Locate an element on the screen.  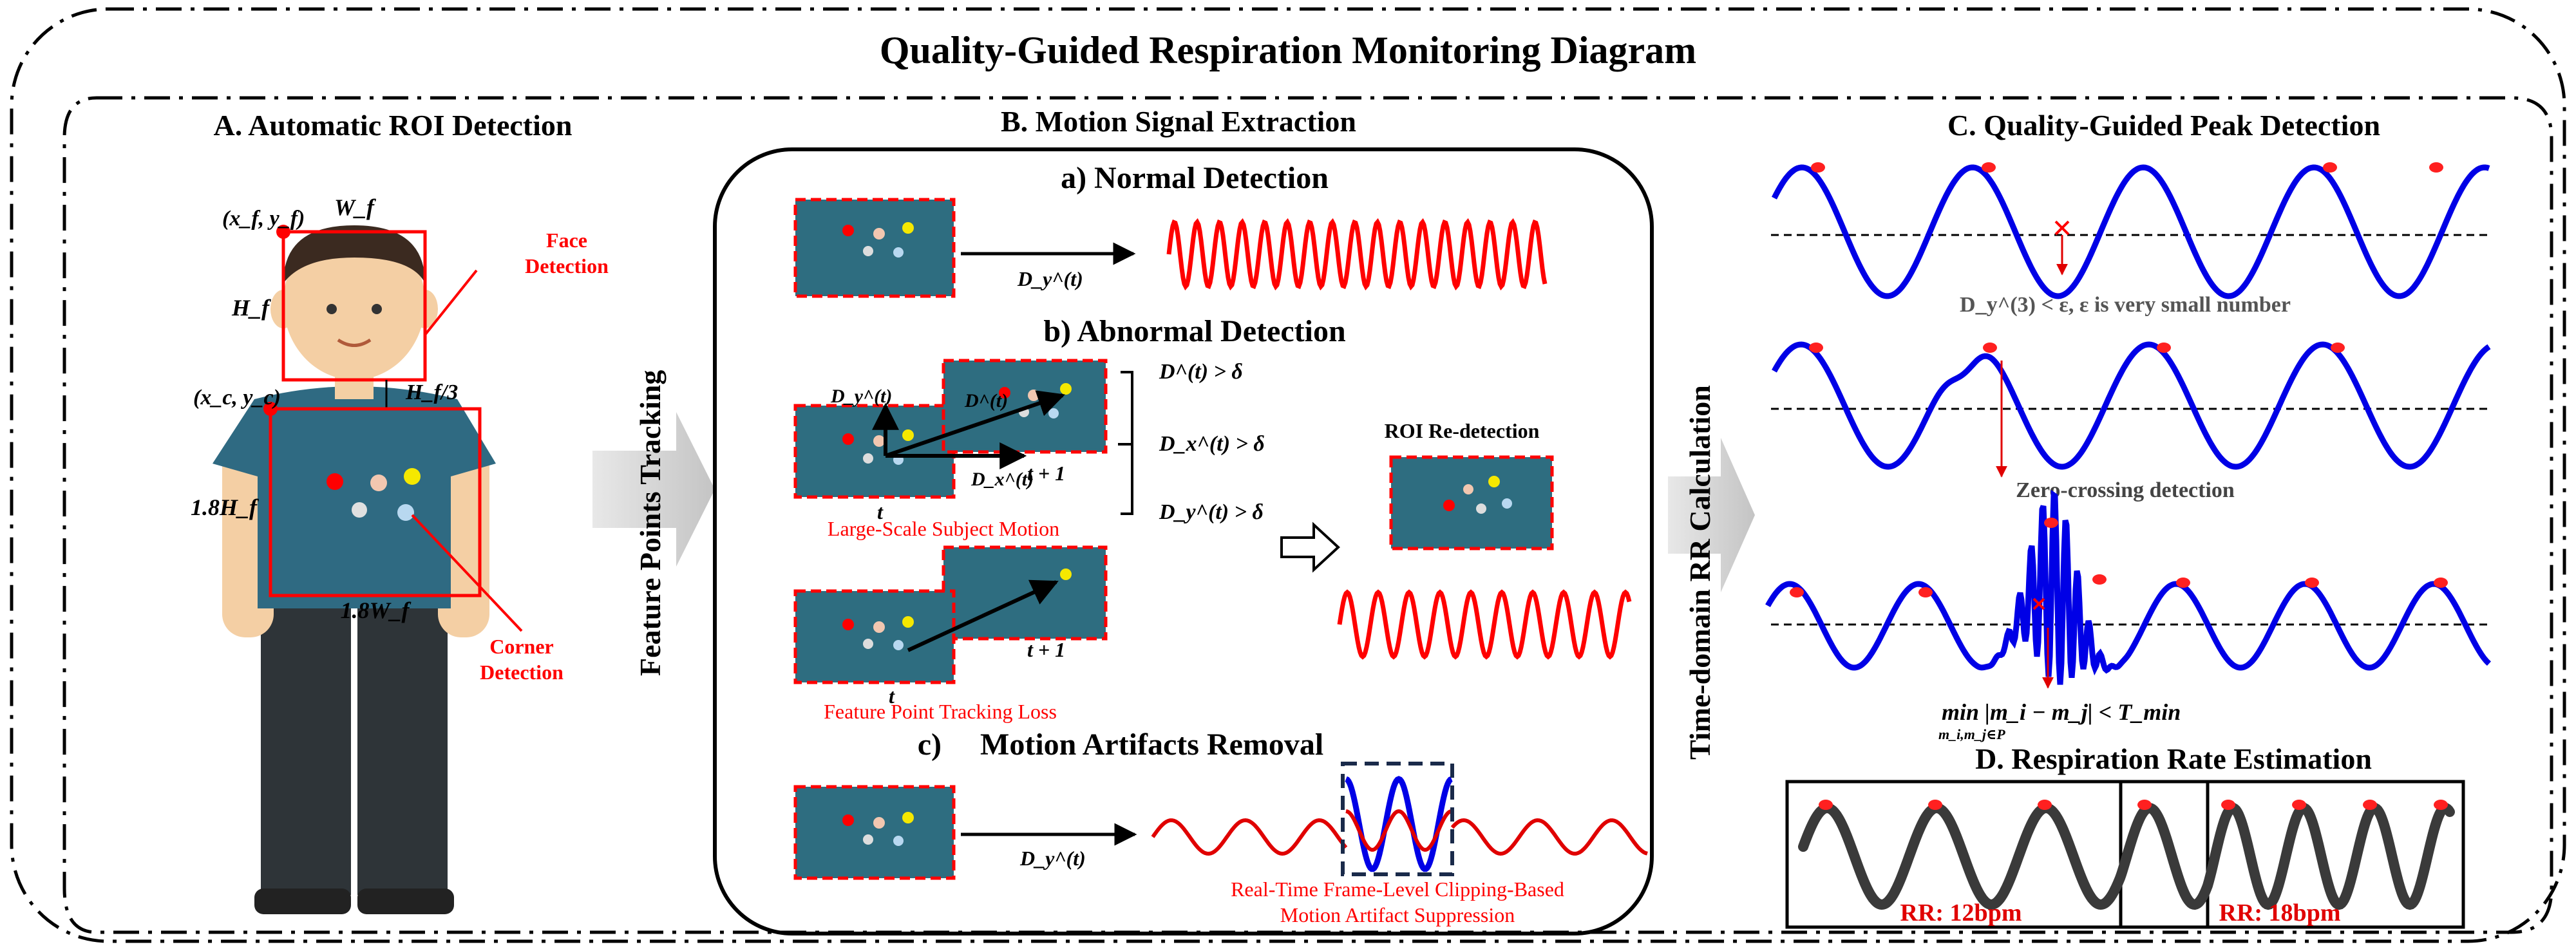
face-detection-label-2: Detection is located at coordinates (567, 265).